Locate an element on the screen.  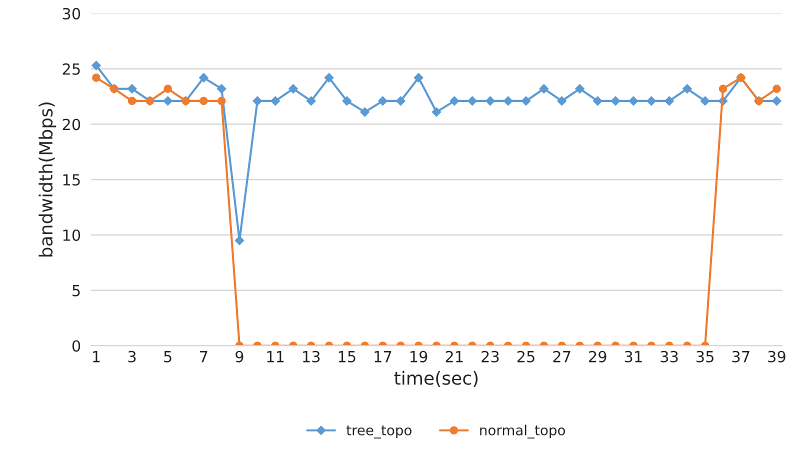
x-tick-label: 27 is located at coordinates (561, 356).